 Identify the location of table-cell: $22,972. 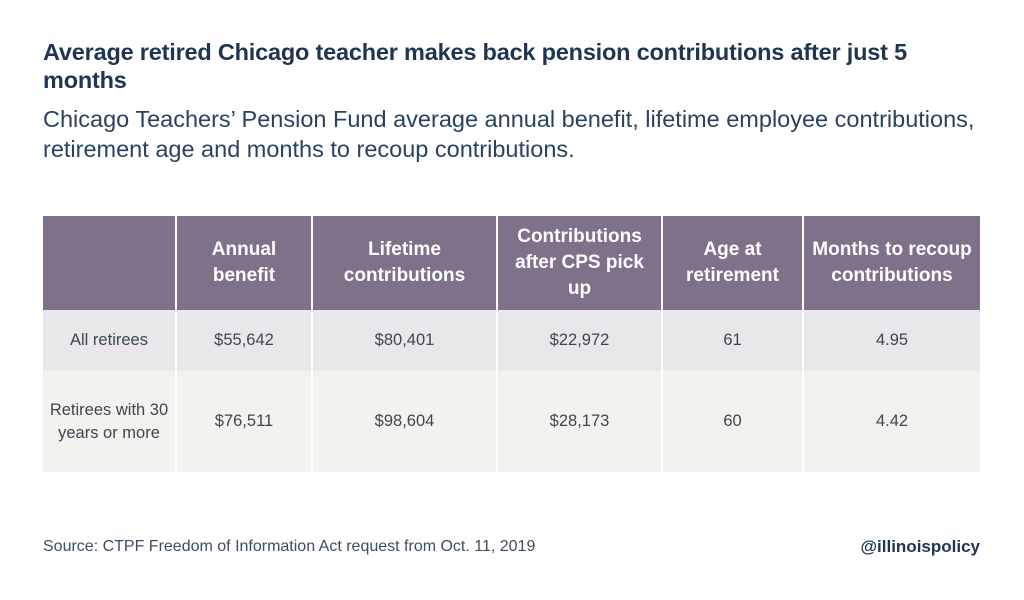
(580, 340).